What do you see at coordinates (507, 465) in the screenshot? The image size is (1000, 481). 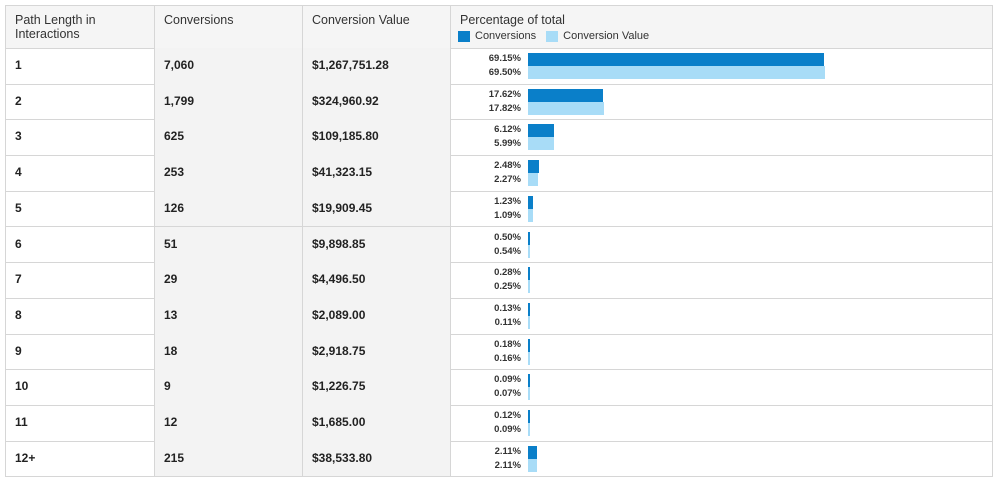 I see `pct-conversion-value-label: 2.11%` at bounding box center [507, 465].